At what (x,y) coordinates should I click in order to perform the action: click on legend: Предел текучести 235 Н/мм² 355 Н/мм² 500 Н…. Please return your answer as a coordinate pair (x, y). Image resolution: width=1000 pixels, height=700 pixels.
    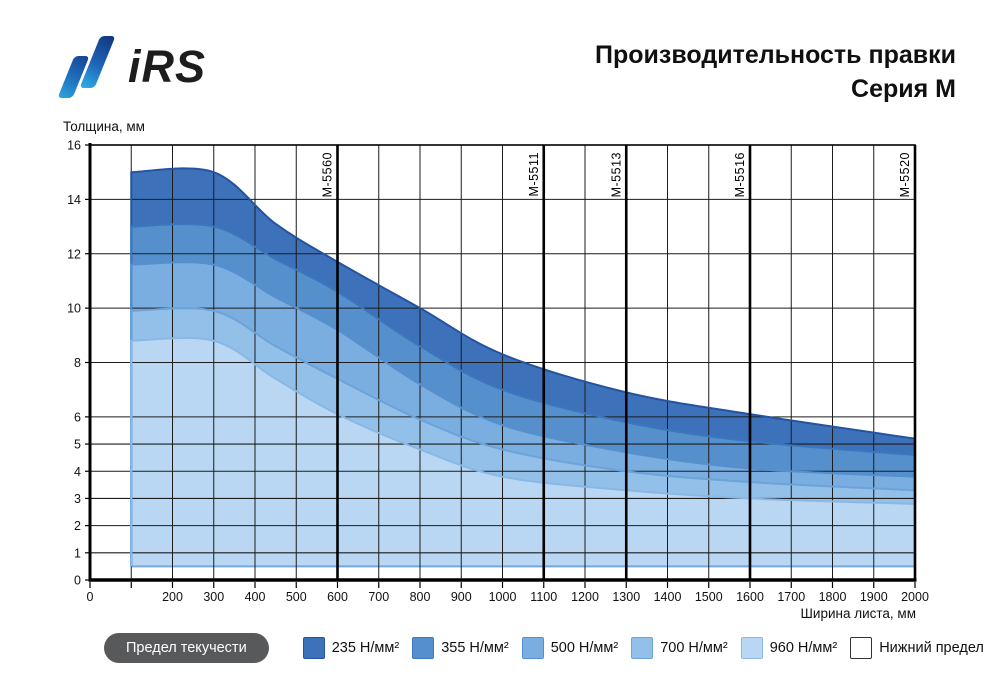
    Looking at the image, I should click on (544, 648).